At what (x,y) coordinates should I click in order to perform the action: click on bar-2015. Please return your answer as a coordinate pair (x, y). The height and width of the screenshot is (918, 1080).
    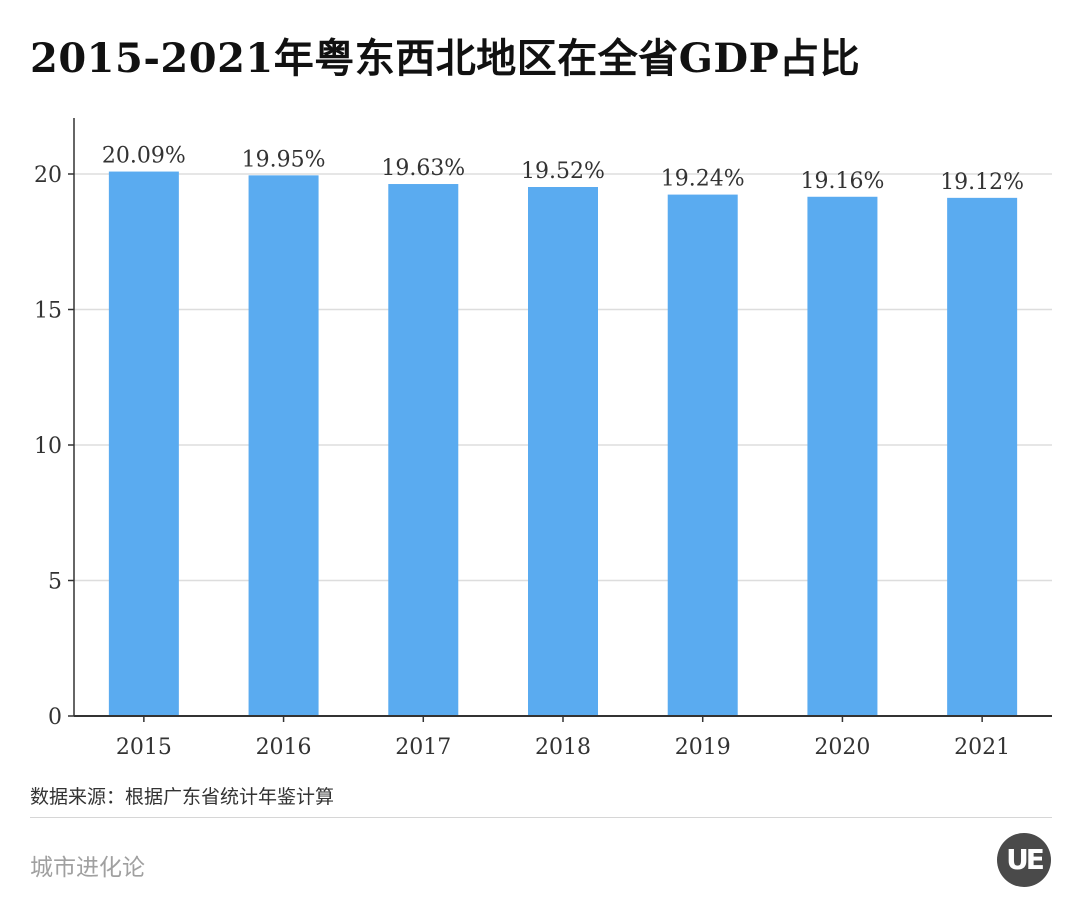
    Looking at the image, I should click on (143, 443).